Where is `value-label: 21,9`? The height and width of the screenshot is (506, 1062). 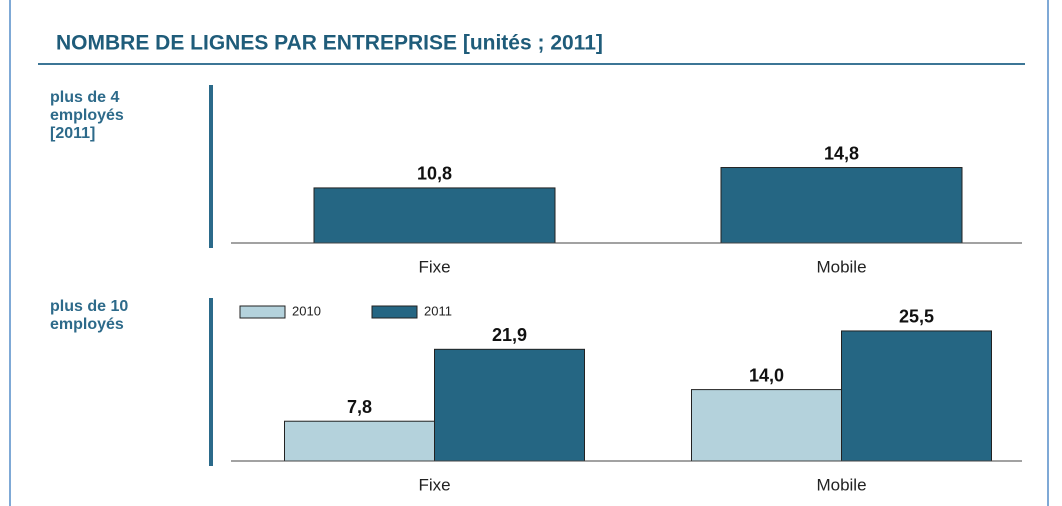 value-label: 21,9 is located at coordinates (509, 335).